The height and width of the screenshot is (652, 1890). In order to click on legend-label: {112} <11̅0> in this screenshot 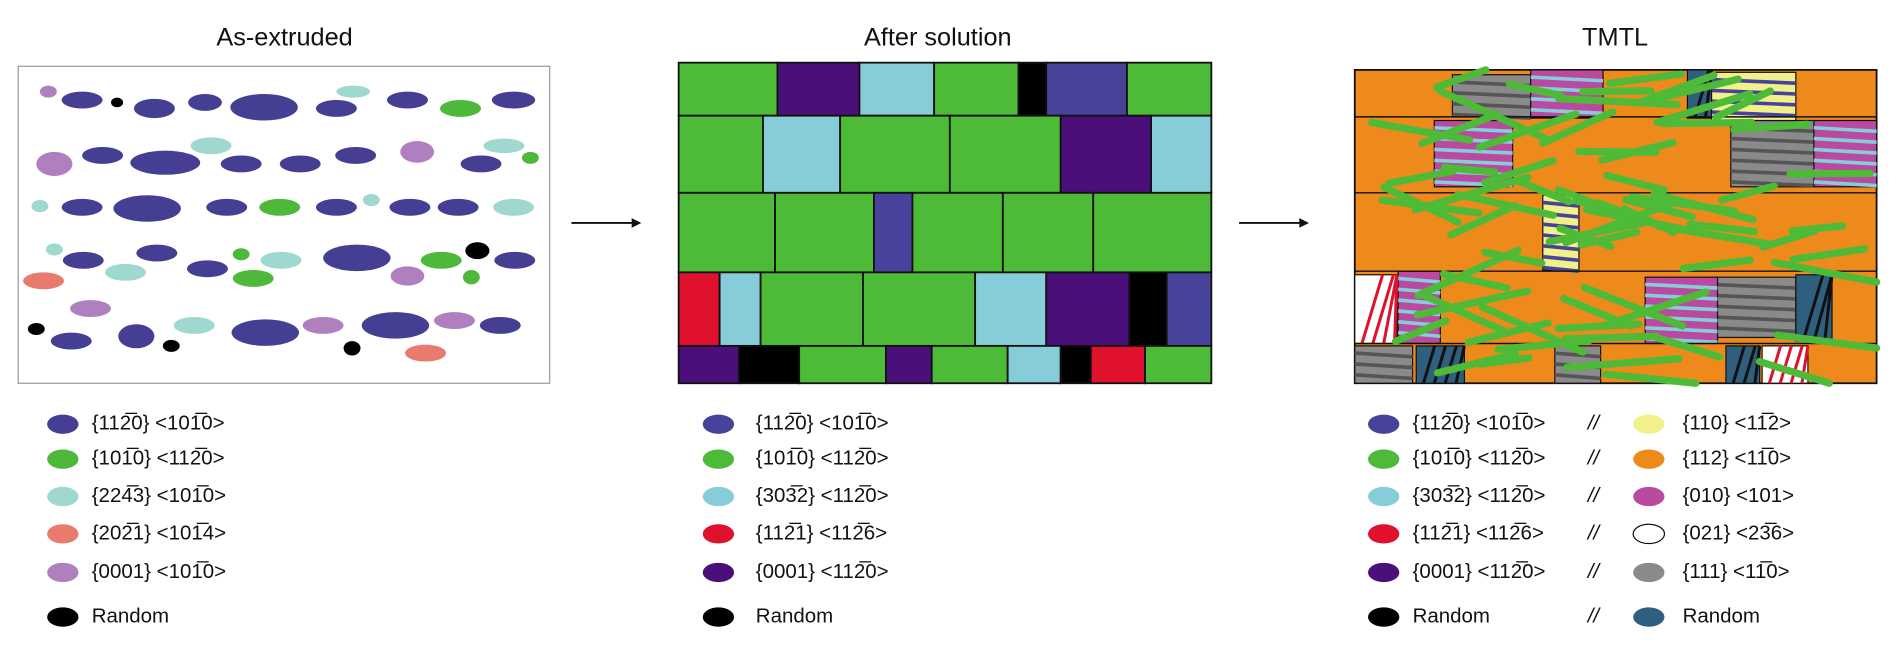, I will do `click(1737, 458)`.